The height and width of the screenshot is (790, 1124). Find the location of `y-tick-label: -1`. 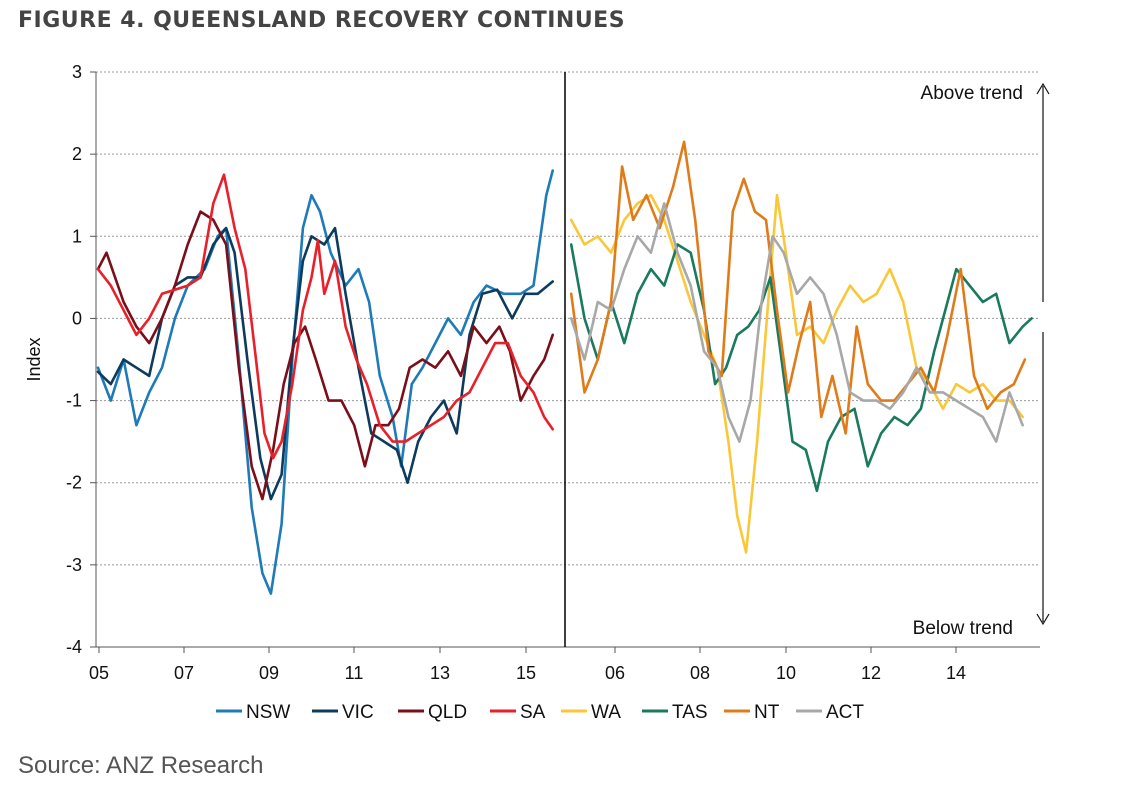

y-tick-label: -1 is located at coordinates (74, 401).